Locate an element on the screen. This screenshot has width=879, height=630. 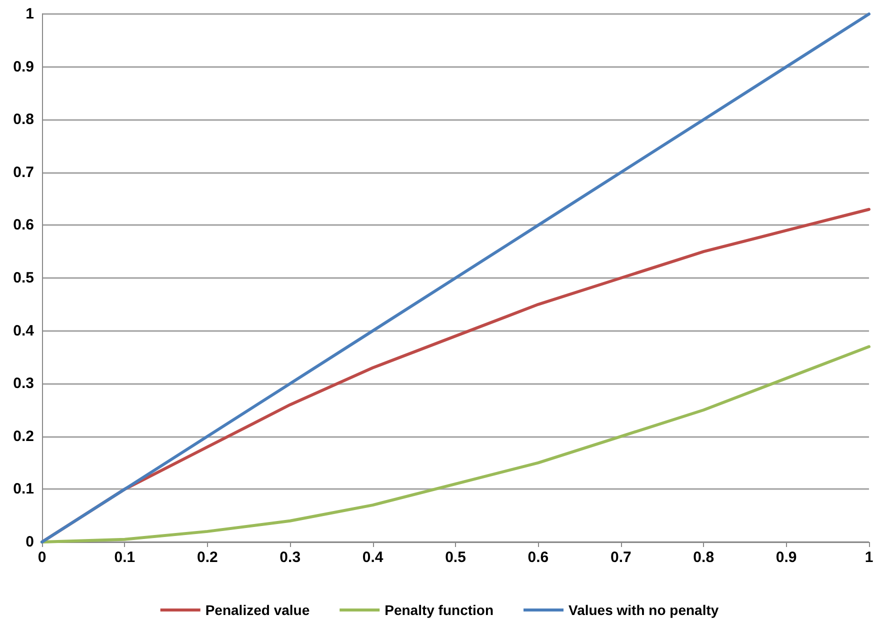
x-tick-label: 1 is located at coordinates (869, 557).